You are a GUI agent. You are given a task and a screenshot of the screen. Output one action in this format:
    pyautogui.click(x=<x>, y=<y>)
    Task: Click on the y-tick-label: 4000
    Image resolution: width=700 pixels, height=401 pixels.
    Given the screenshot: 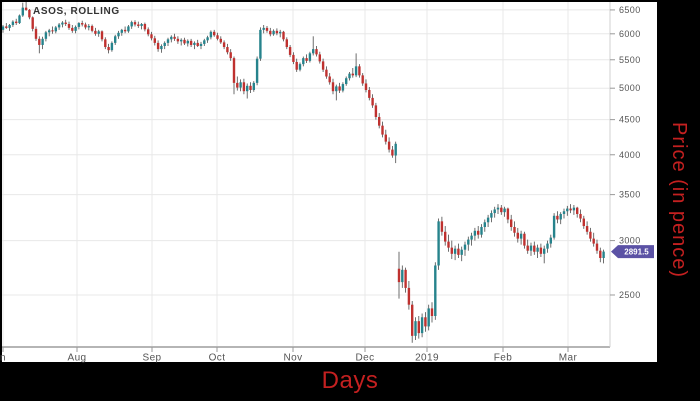 What is the action you would take?
    pyautogui.click(x=630, y=155)
    